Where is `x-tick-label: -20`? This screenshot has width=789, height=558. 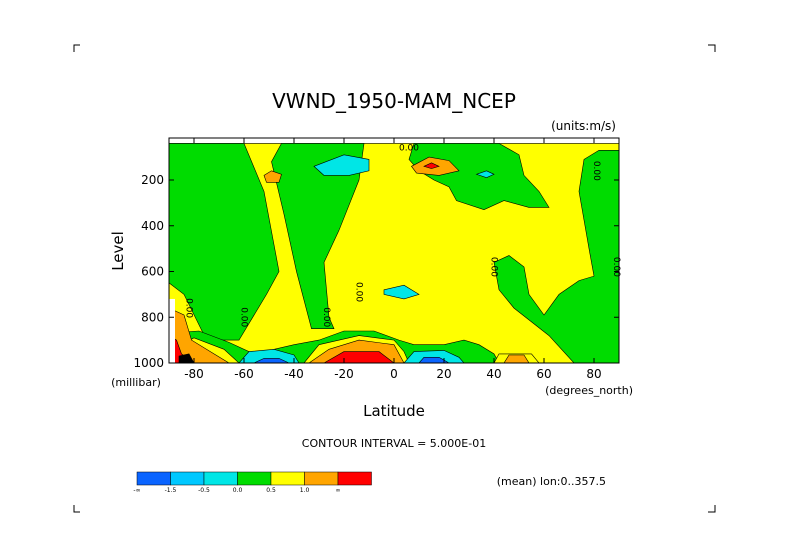
x-tick-label: -20 is located at coordinates (344, 374).